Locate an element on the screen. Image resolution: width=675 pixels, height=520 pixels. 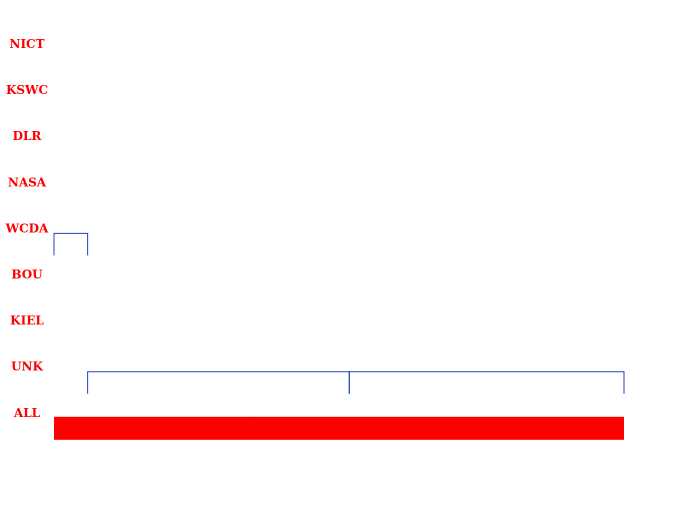
row-label-kiel: KIEL is located at coordinates (27, 321).